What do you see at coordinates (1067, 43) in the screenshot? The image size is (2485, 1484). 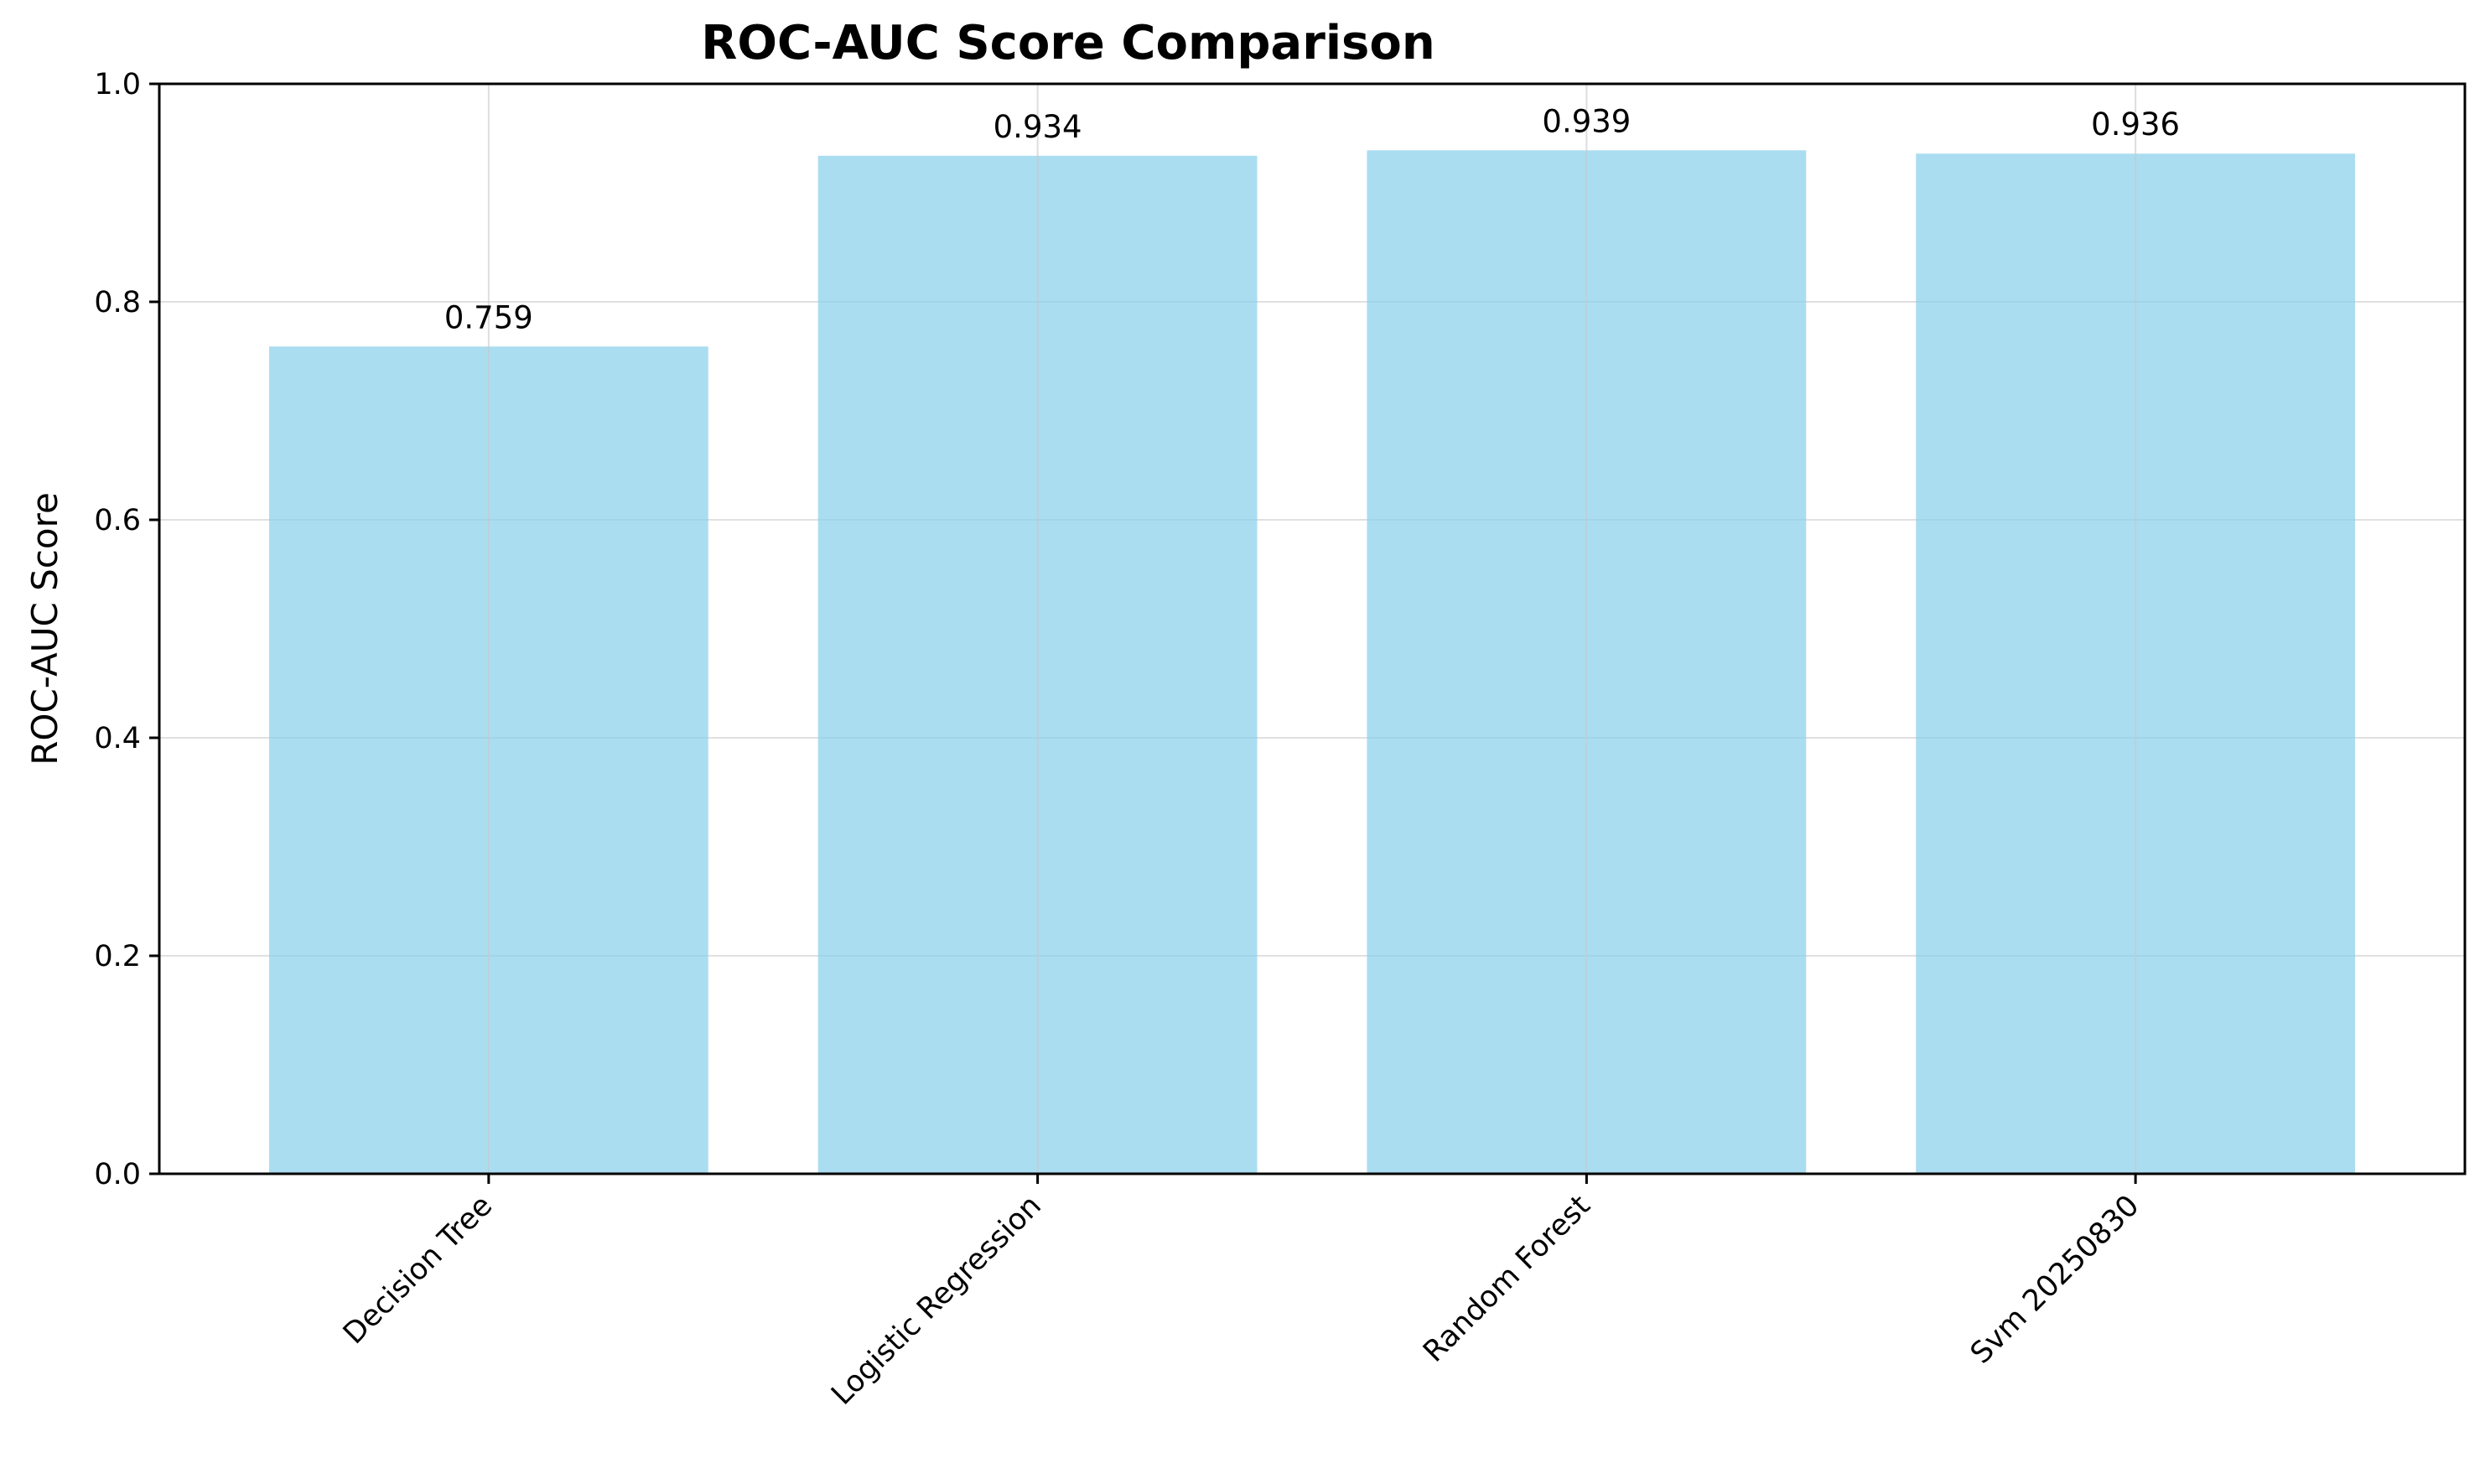 I see `chart-title: ROC-AUC Score Comparison` at bounding box center [1067, 43].